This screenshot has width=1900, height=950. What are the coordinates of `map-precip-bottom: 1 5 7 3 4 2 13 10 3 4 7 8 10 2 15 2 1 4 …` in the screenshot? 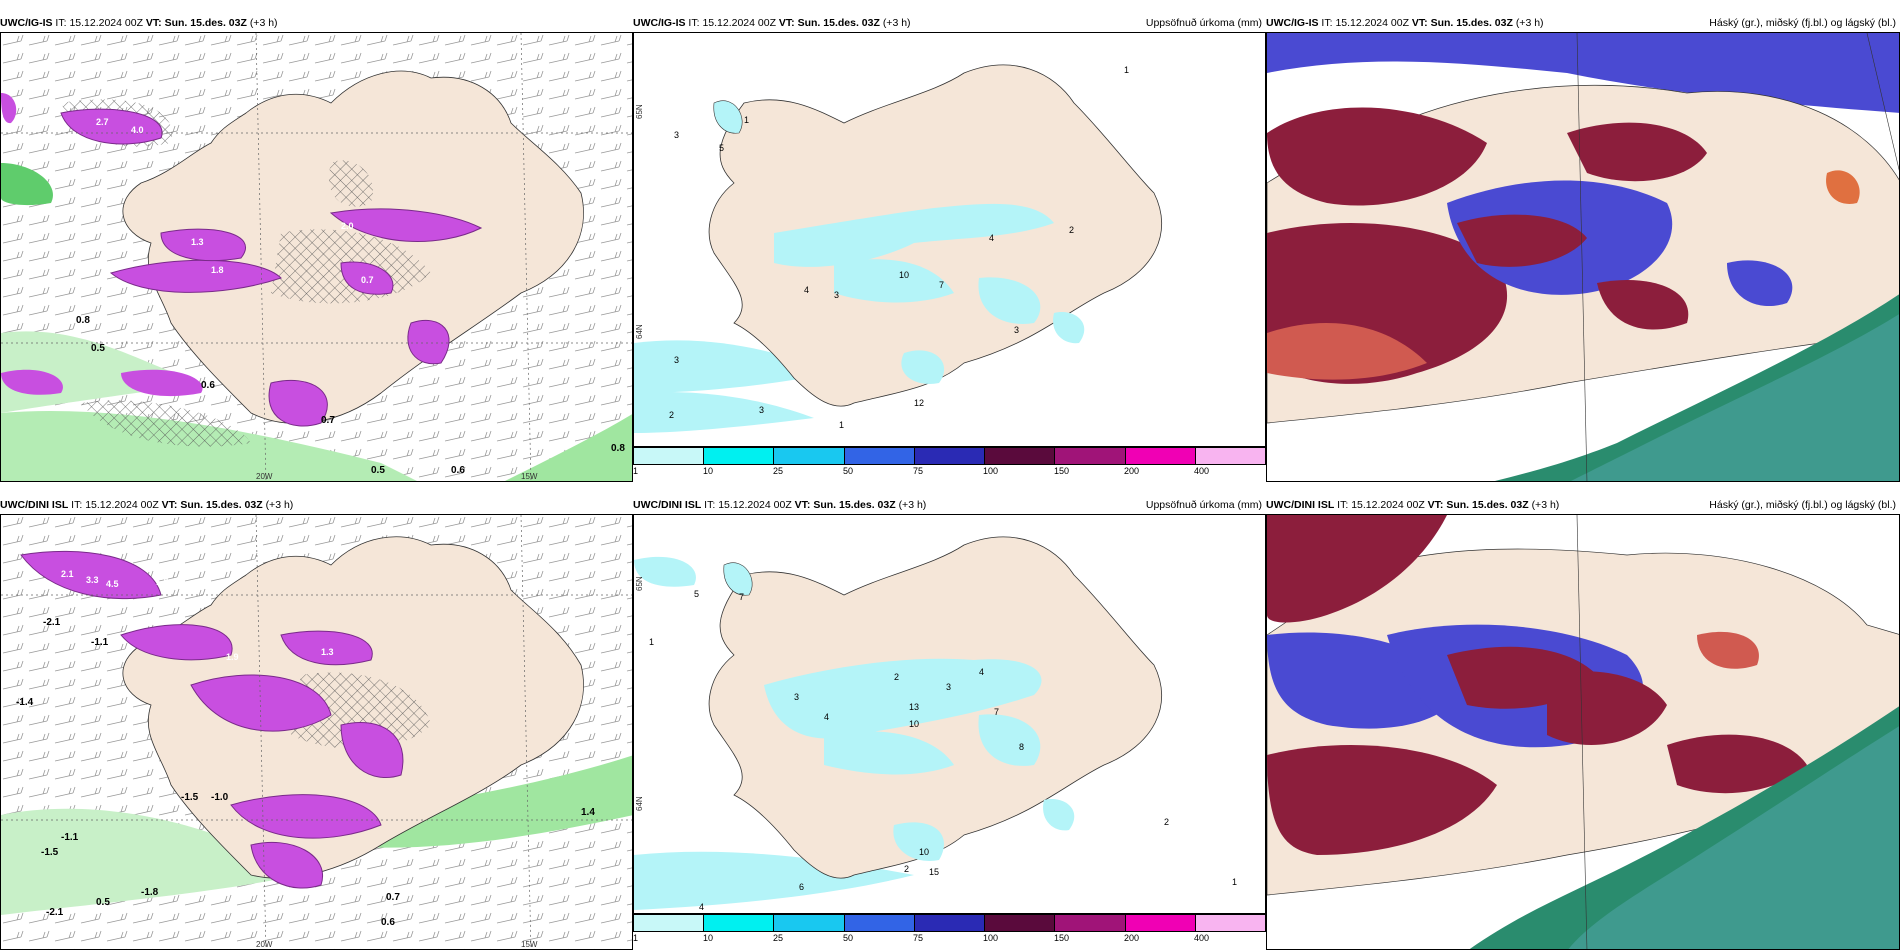 It's located at (949, 714).